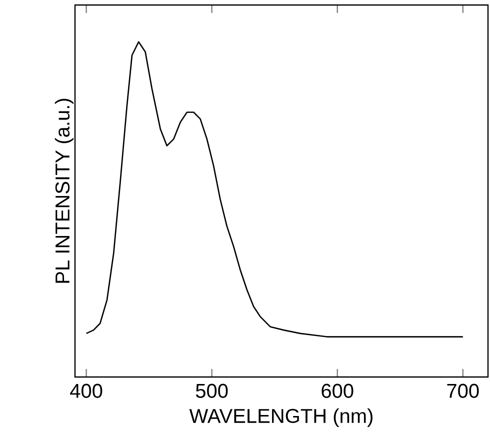 This screenshot has height=441, width=490. I want to click on x-tick-label: 700, so click(463, 391).